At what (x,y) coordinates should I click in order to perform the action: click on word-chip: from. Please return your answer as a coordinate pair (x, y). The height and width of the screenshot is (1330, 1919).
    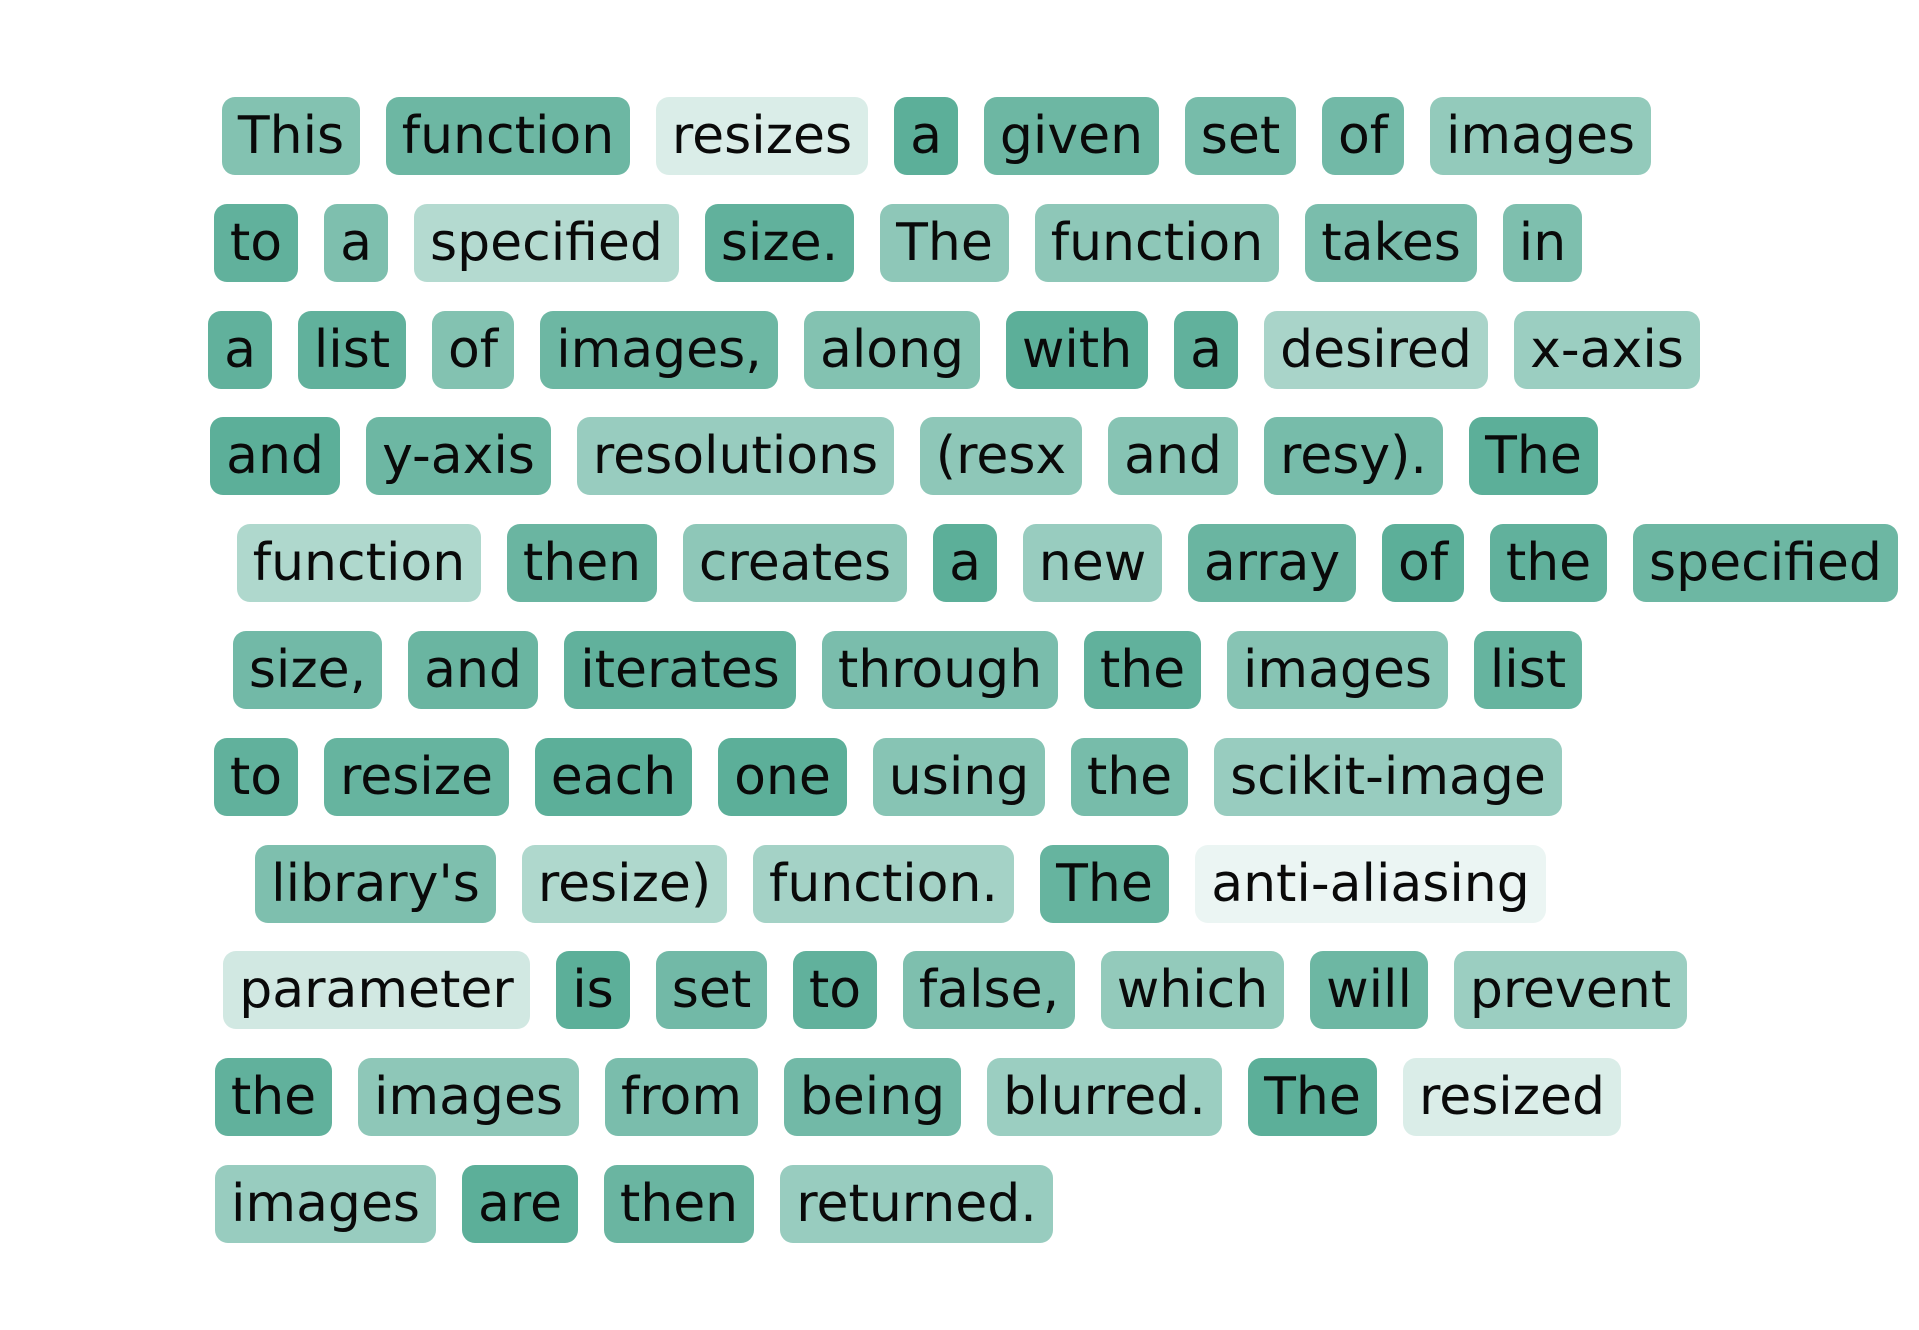
    Looking at the image, I should click on (681, 1097).